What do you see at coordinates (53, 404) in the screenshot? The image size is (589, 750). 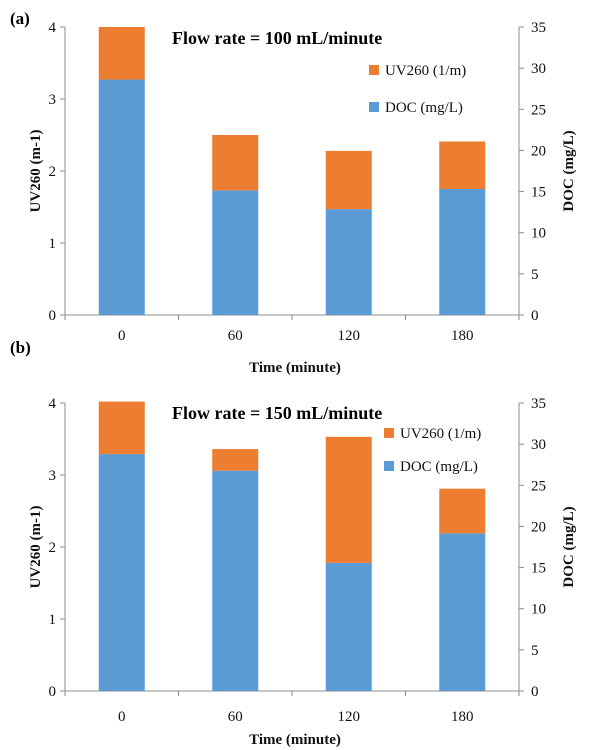 I see `panel-b-y-tick-label: 4` at bounding box center [53, 404].